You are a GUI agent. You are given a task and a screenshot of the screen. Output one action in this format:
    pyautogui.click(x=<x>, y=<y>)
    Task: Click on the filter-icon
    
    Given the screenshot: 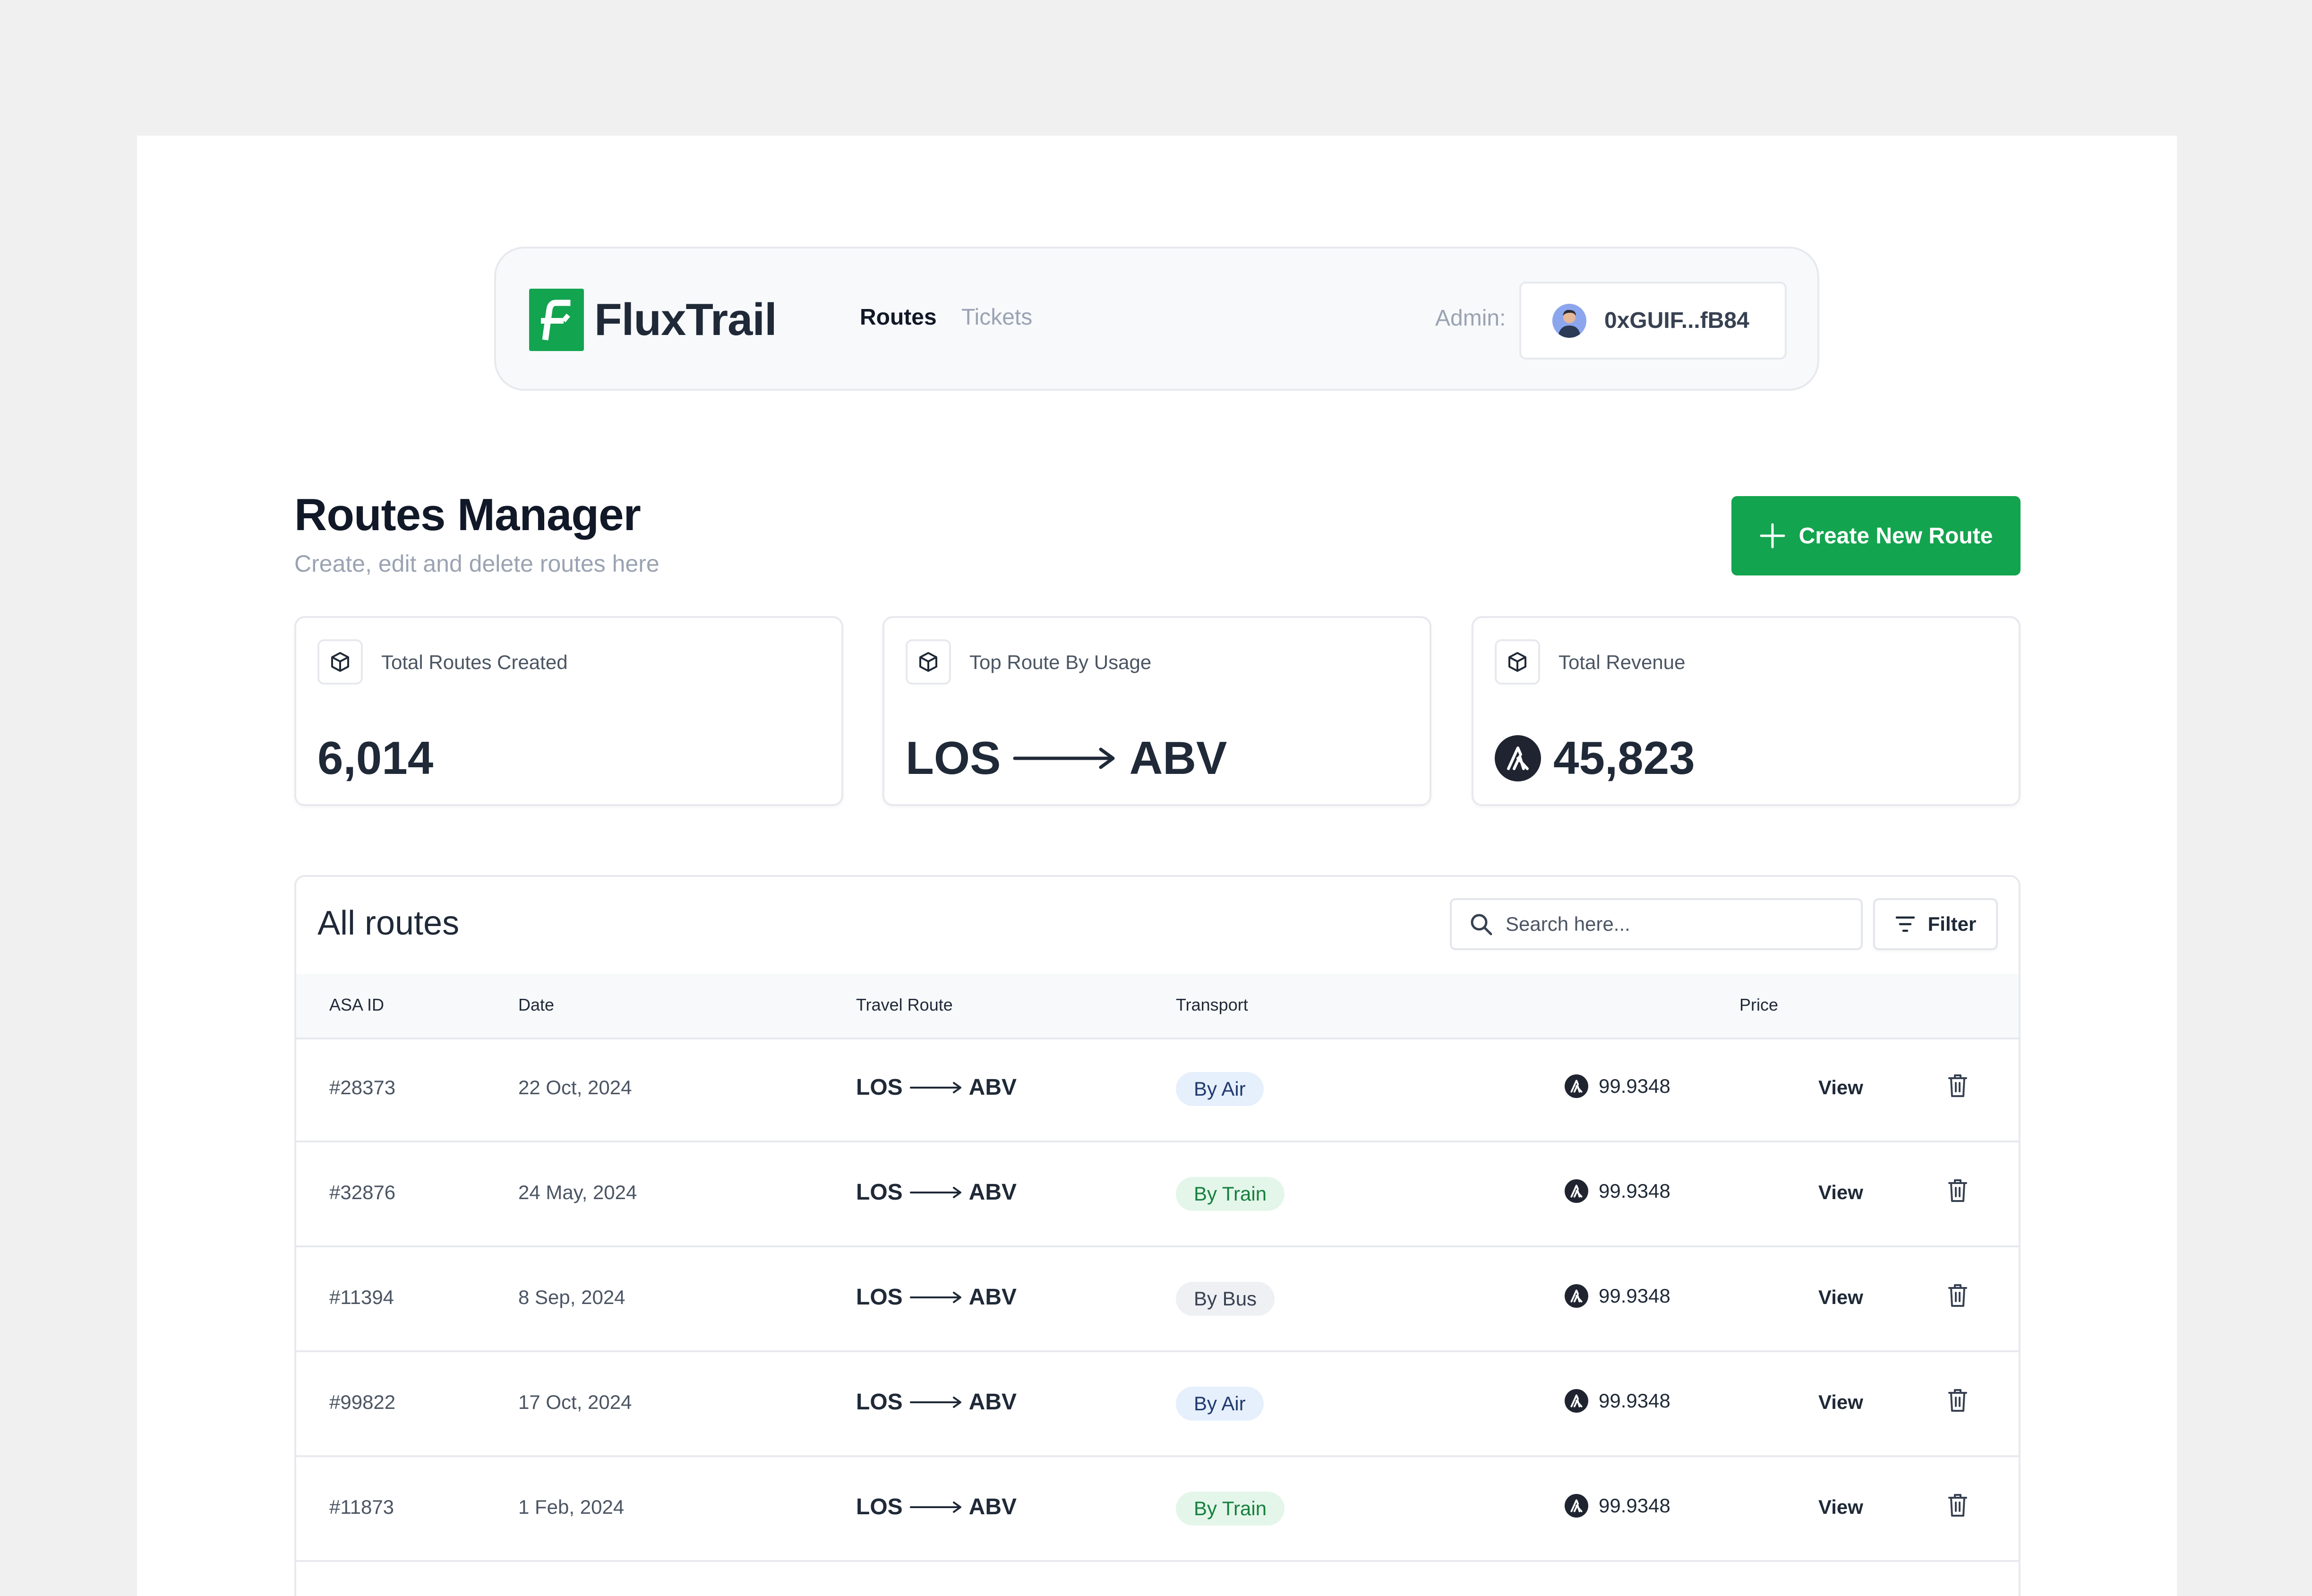 What is the action you would take?
    pyautogui.click(x=1905, y=924)
    